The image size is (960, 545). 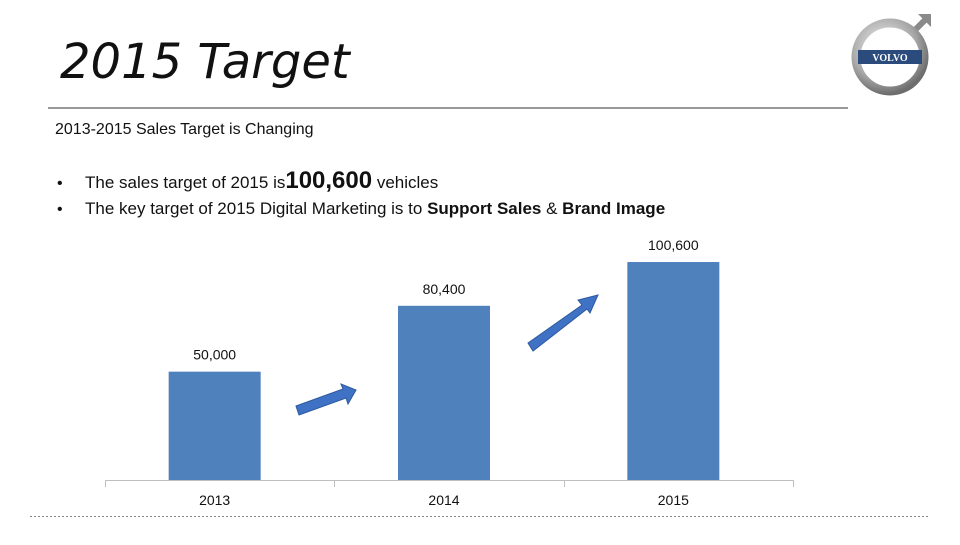 I want to click on x-tick-label: 2015, so click(x=673, y=500).